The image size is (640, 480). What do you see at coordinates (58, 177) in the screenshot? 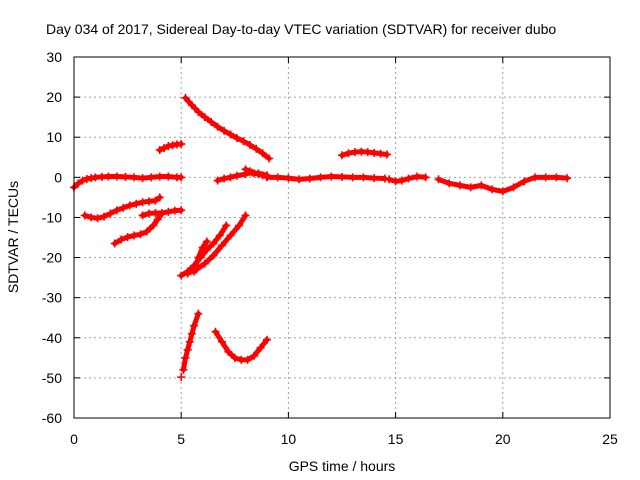
I see `y-tick-label: 0` at bounding box center [58, 177].